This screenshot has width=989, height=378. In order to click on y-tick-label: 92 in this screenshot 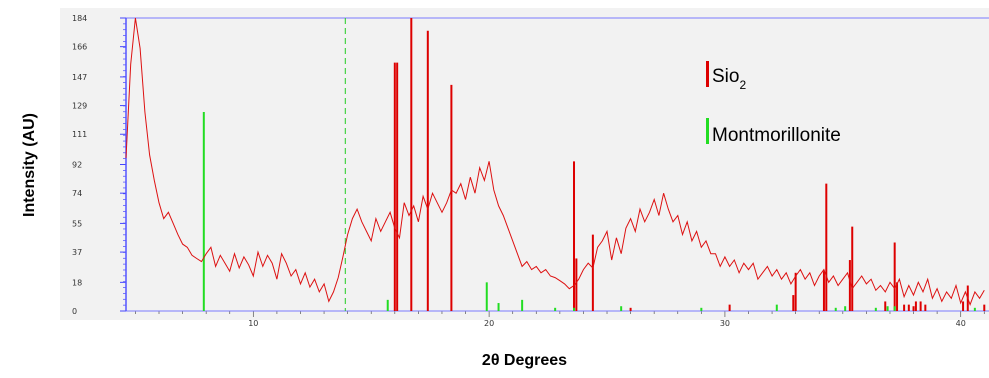, I will do `click(77, 165)`.